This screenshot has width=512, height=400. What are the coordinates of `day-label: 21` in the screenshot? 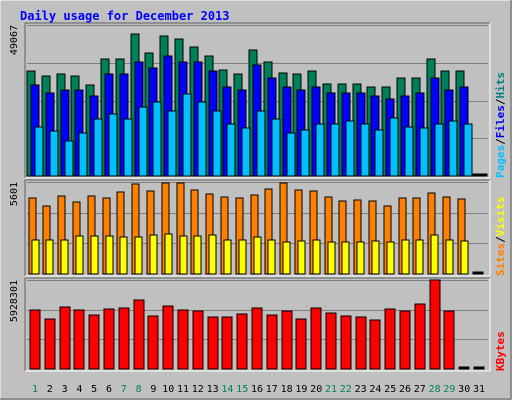 It's located at (331, 389).